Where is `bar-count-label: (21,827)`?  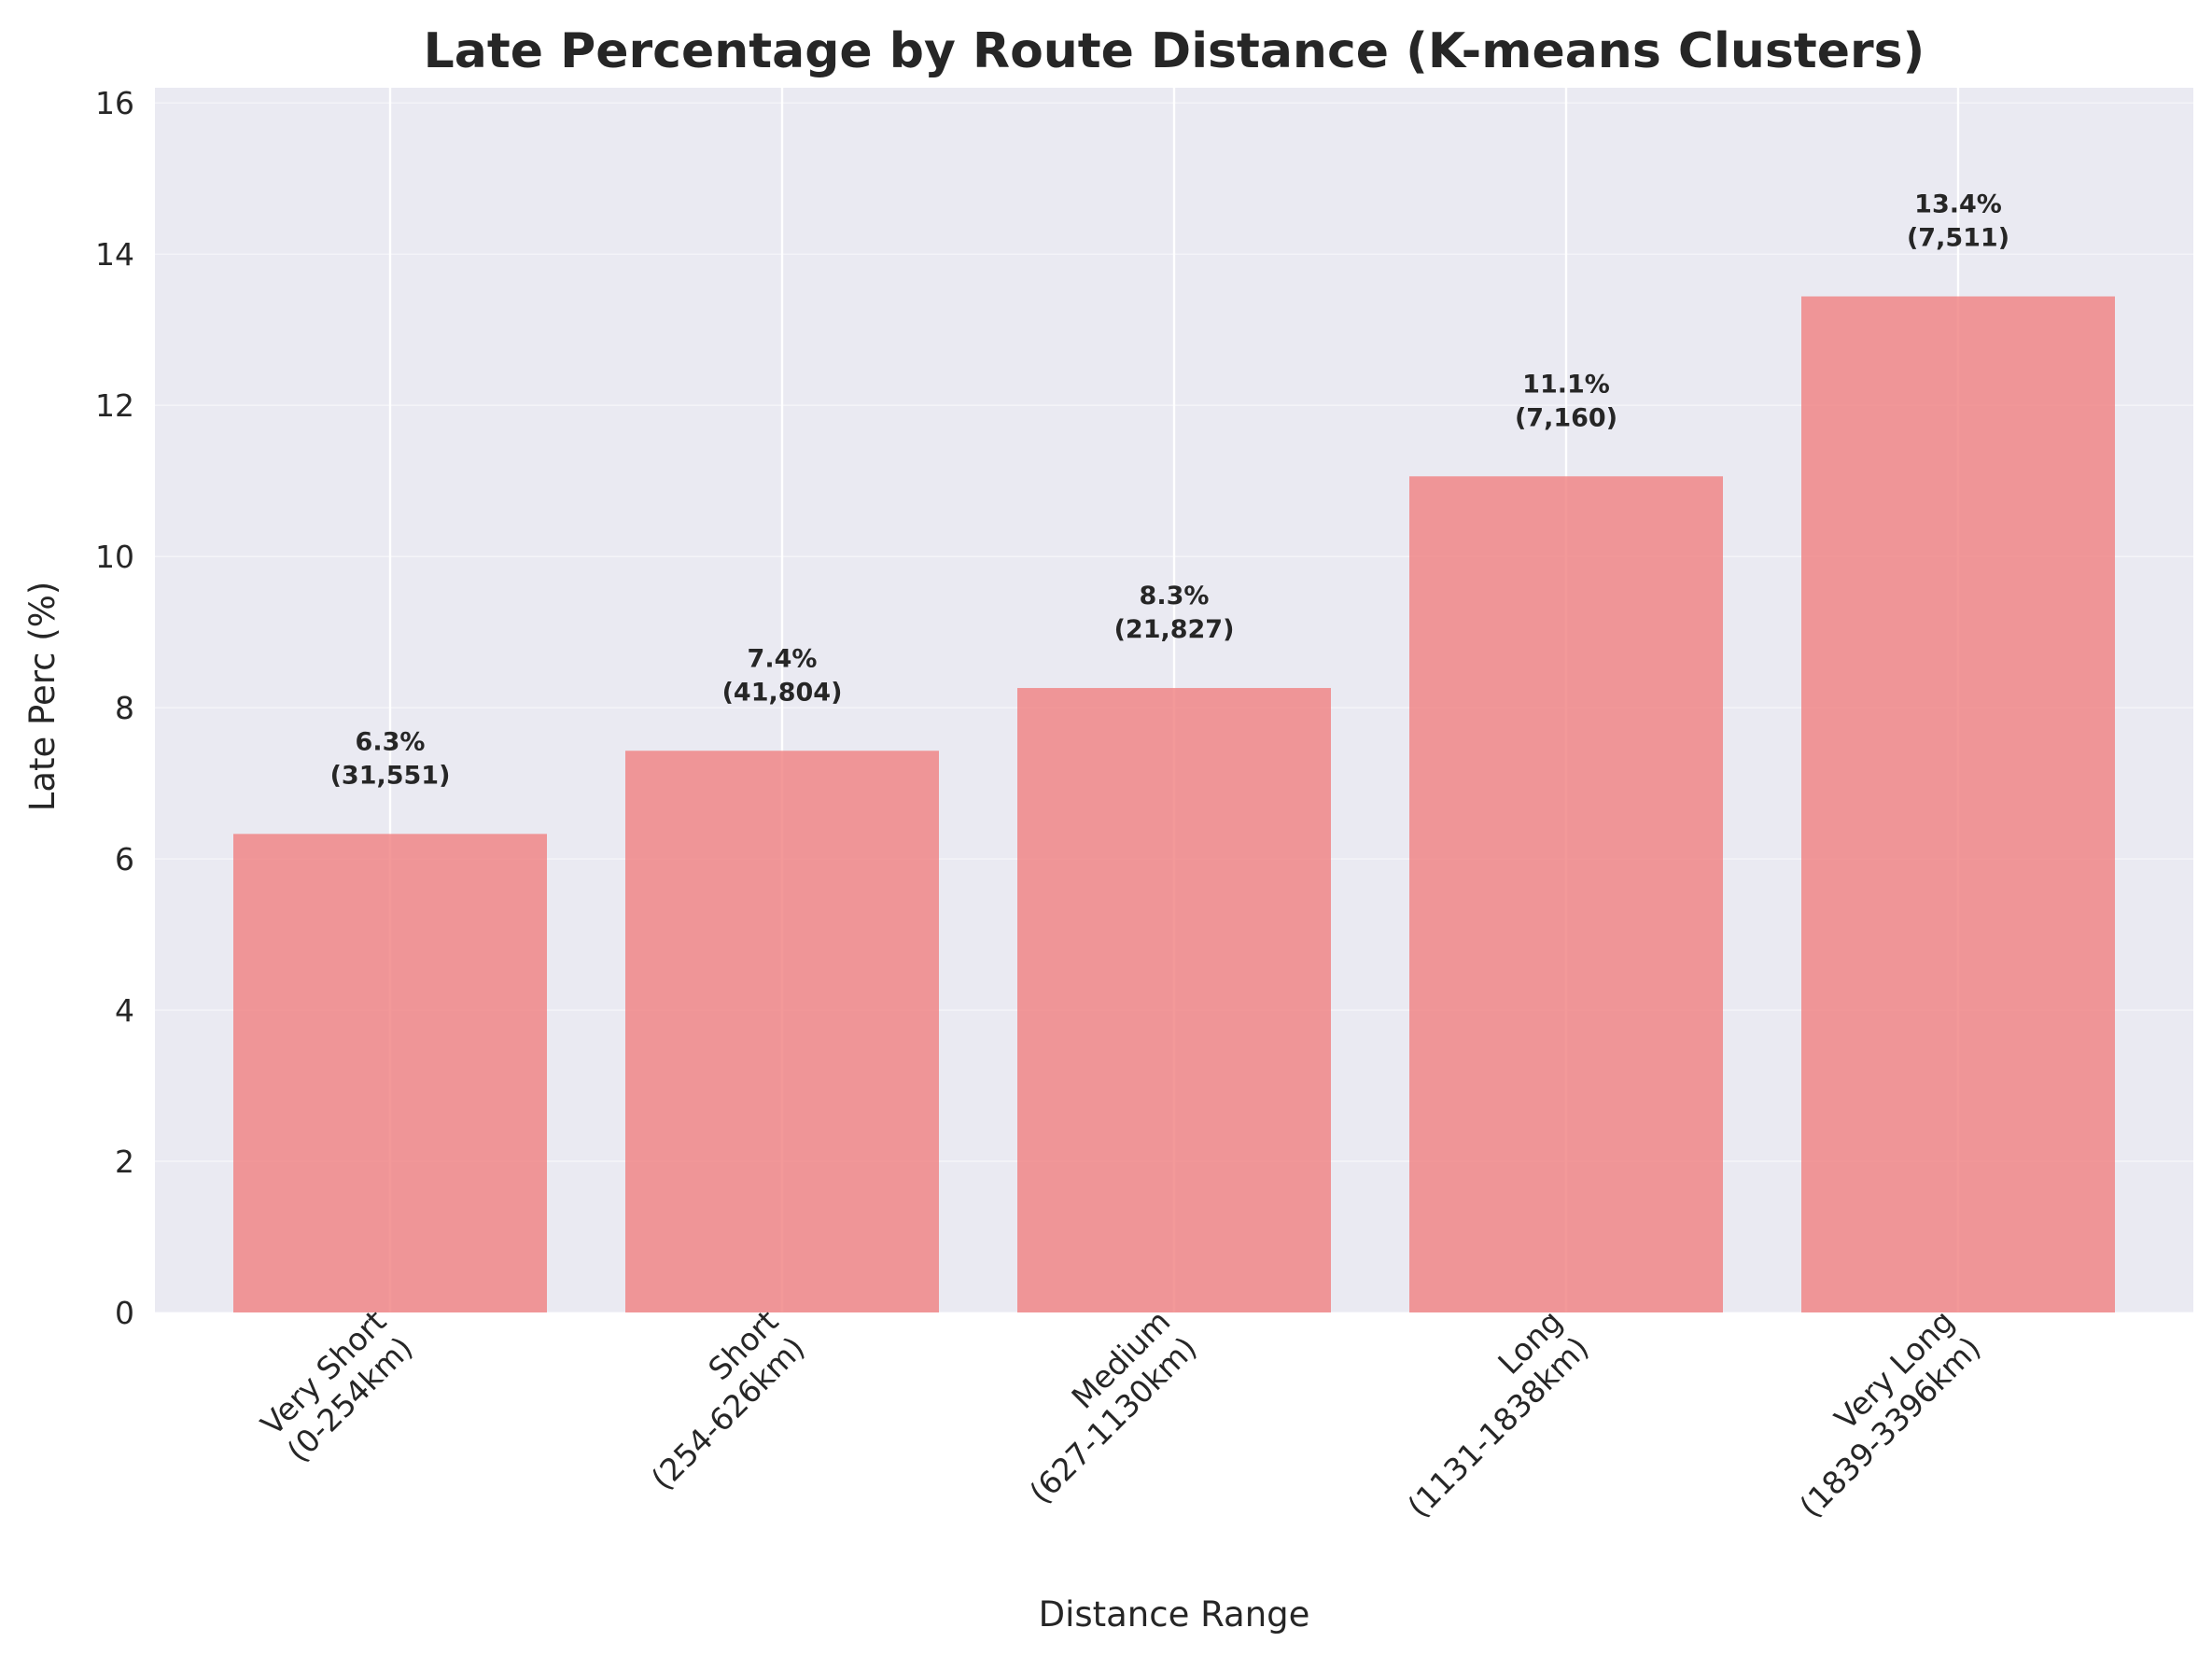
bar-count-label: (21,827) is located at coordinates (1174, 629).